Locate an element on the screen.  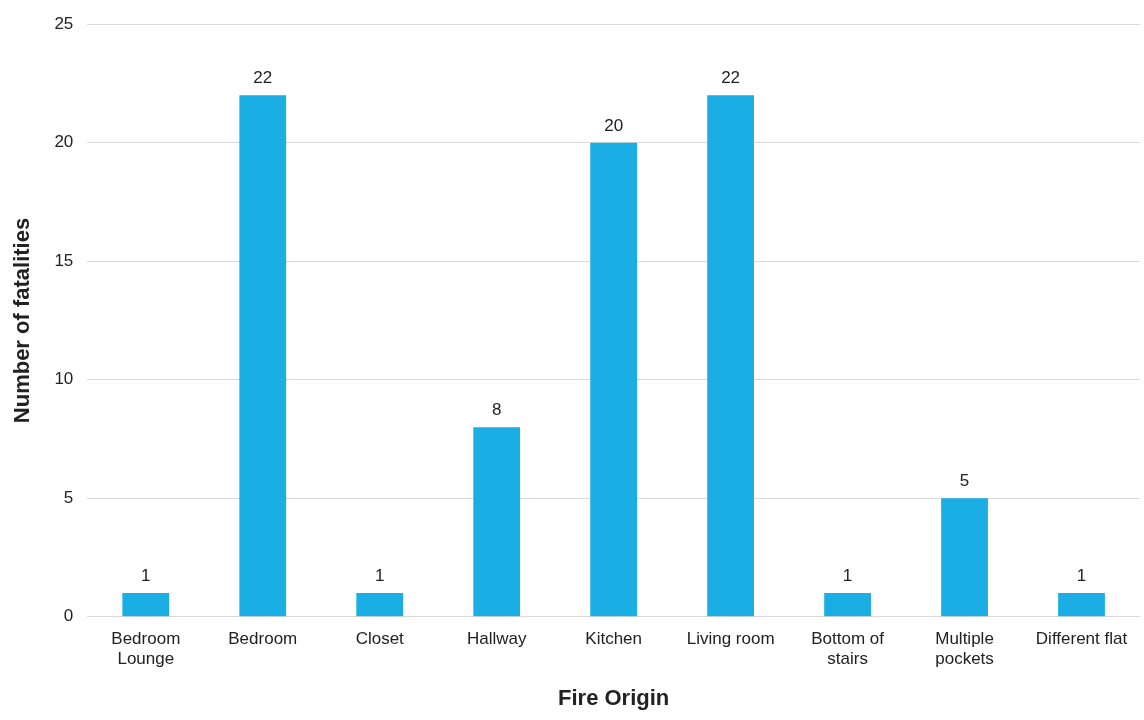
data-label: 20 is located at coordinates (614, 125).